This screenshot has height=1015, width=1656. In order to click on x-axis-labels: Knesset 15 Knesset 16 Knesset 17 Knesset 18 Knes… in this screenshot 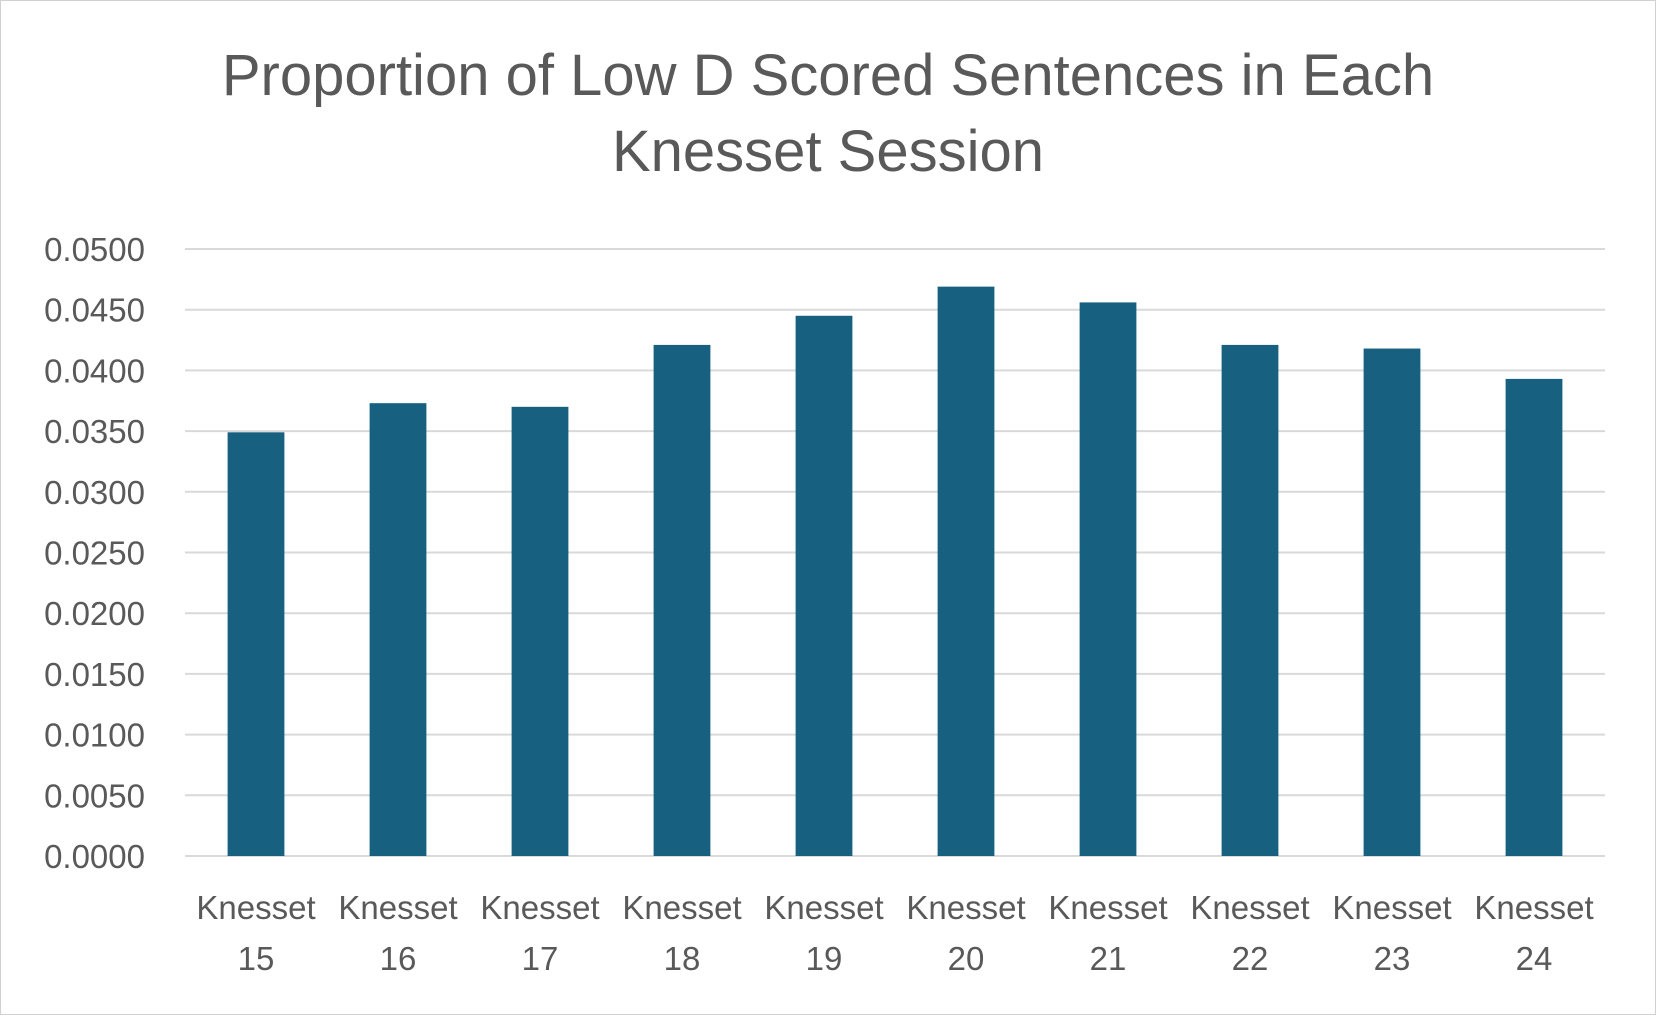, I will do `click(894, 933)`.